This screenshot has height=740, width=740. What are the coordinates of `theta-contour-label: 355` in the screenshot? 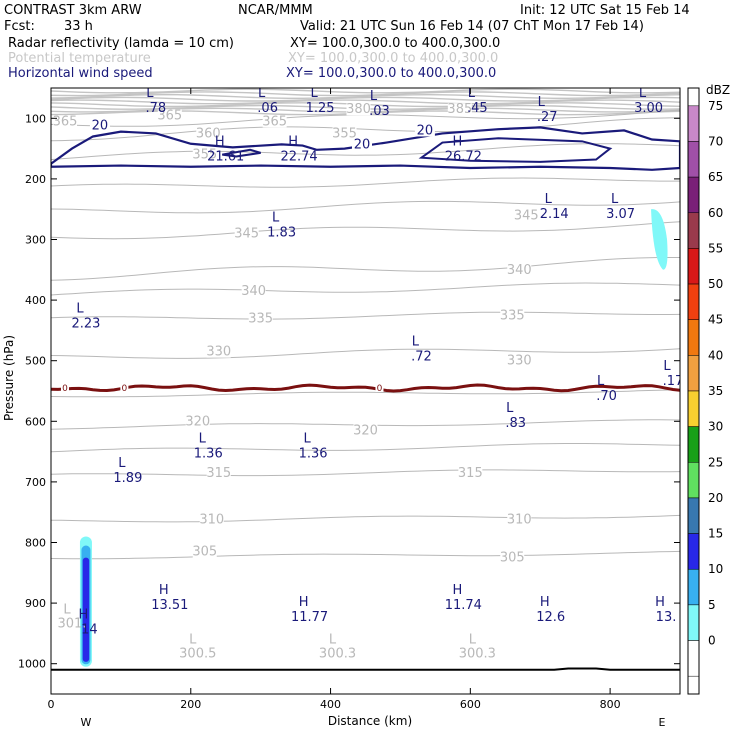 It's located at (204, 155).